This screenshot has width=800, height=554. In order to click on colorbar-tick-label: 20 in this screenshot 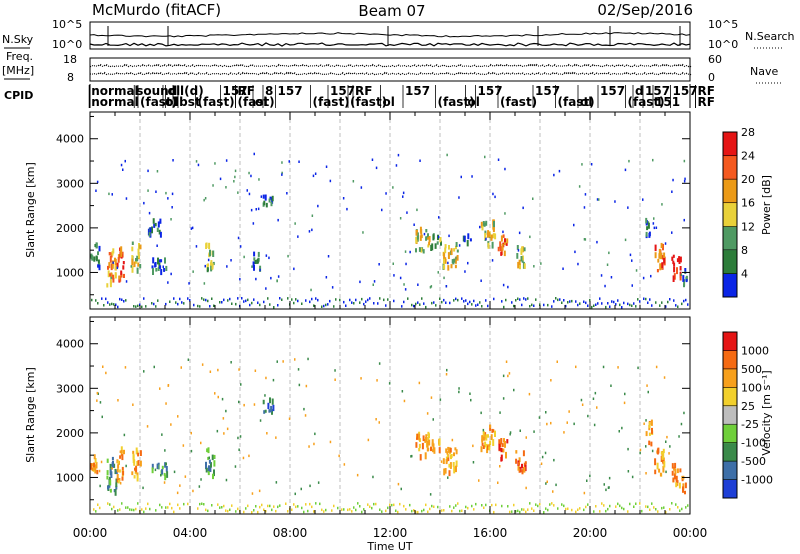, I will do `click(748, 179)`.